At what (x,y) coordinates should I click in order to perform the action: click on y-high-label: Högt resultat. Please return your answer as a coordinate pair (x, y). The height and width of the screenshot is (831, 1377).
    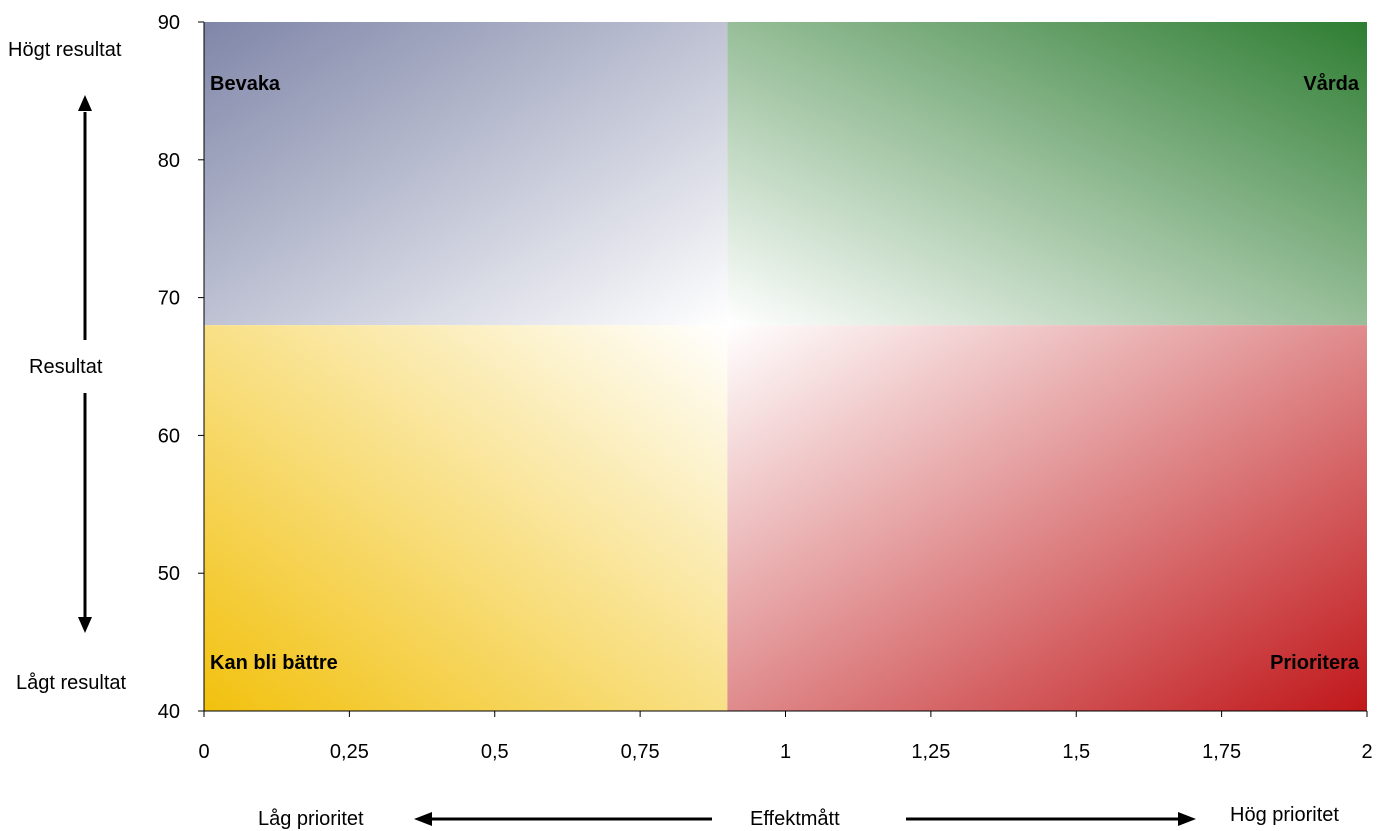
    Looking at the image, I should click on (65, 50).